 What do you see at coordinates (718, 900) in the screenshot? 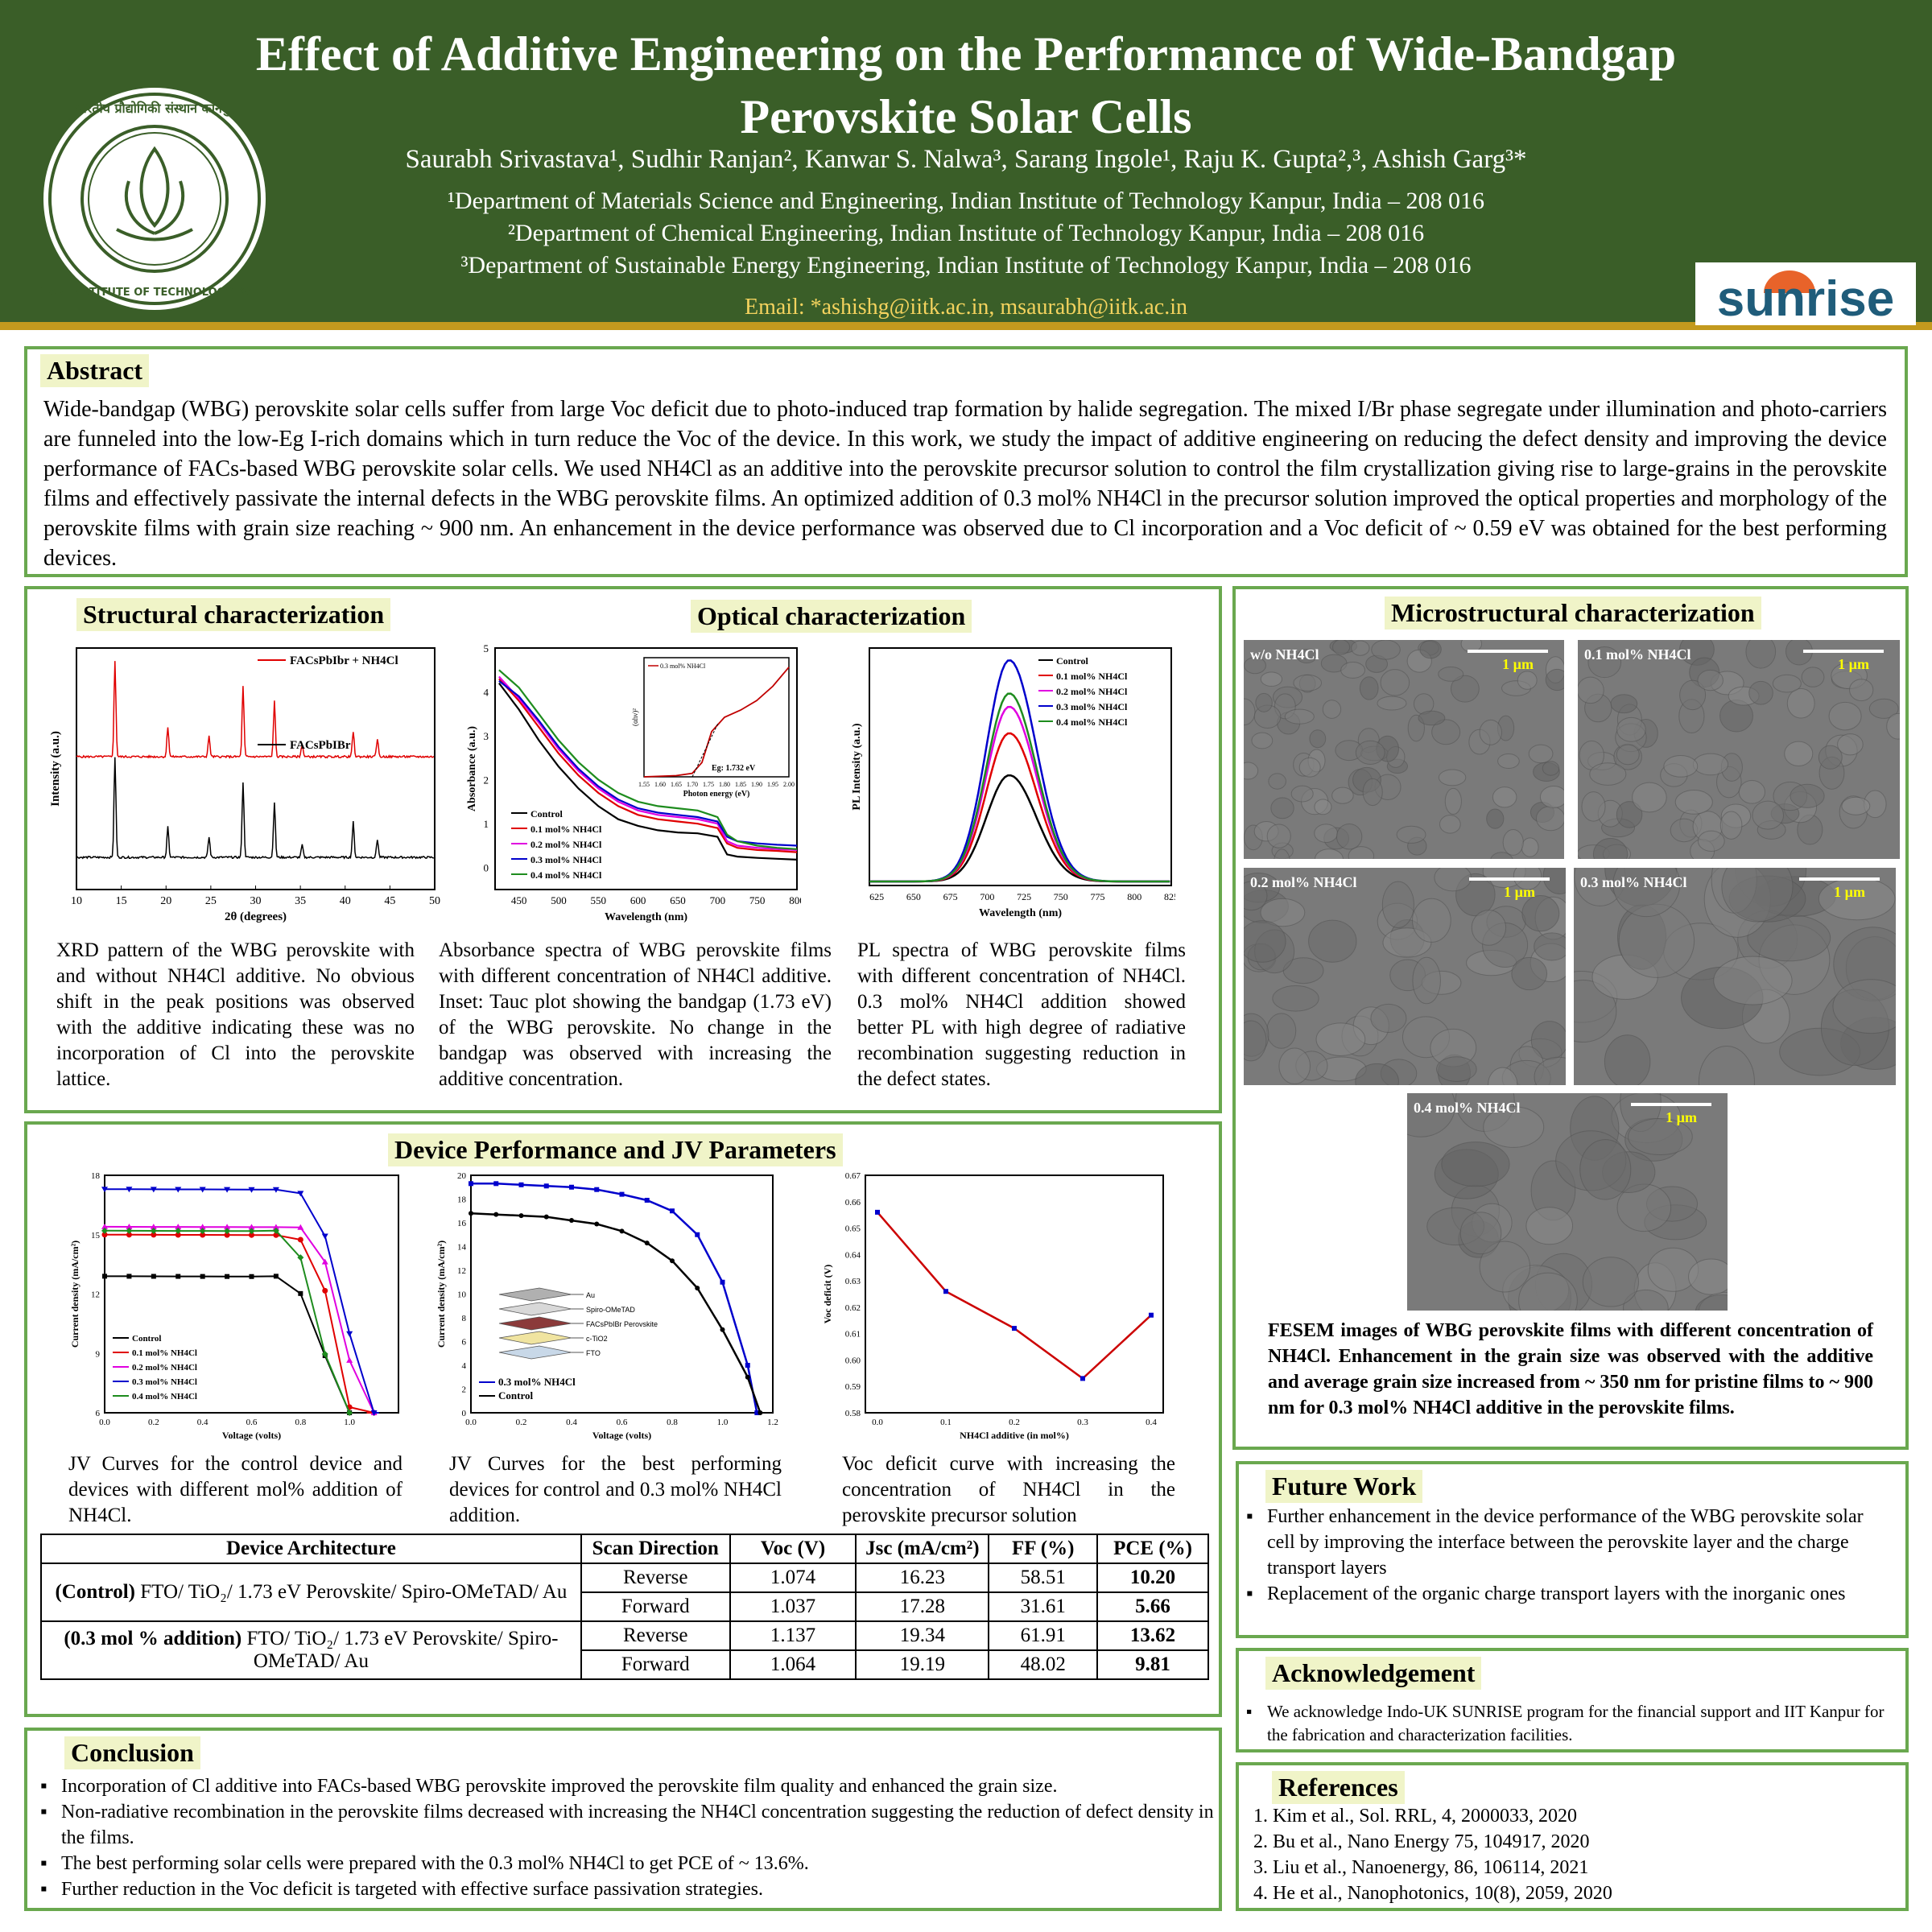
I see `tick-label: 700` at bounding box center [718, 900].